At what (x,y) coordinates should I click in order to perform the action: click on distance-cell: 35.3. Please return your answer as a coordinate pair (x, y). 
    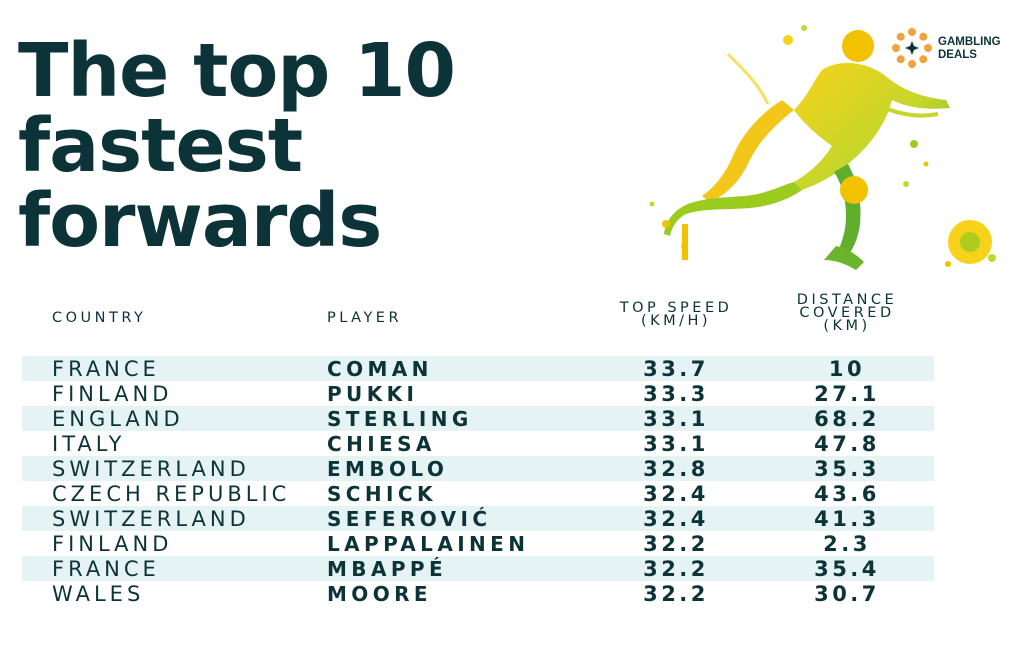
    Looking at the image, I should click on (847, 469).